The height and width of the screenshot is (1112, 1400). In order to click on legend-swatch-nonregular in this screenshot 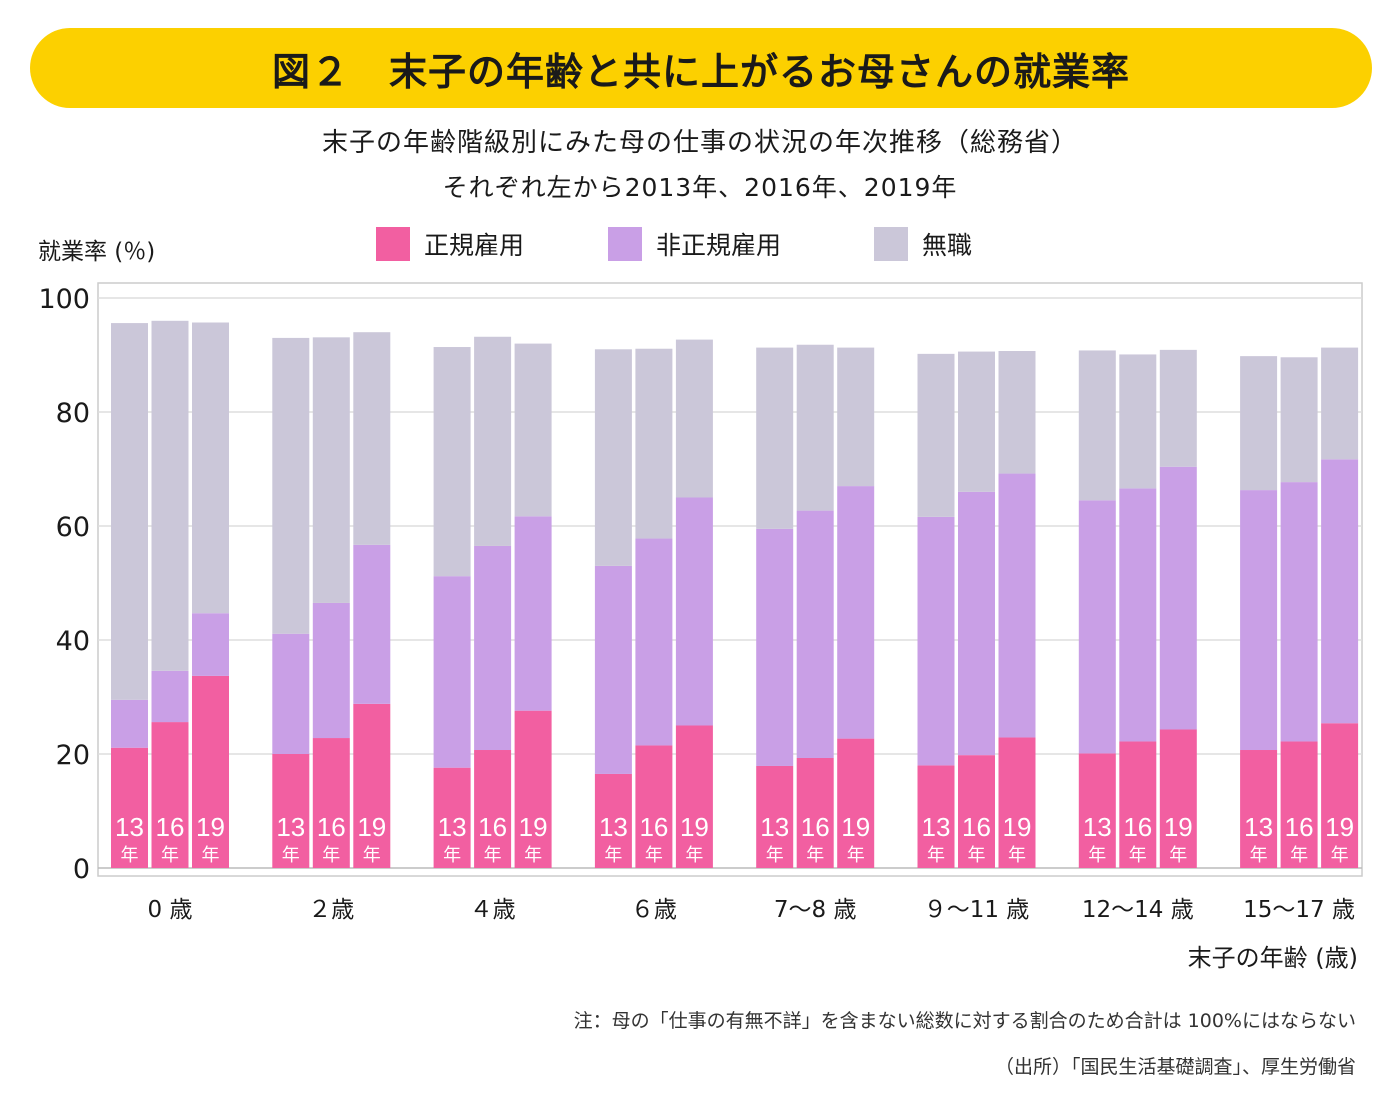, I will do `click(625, 244)`.